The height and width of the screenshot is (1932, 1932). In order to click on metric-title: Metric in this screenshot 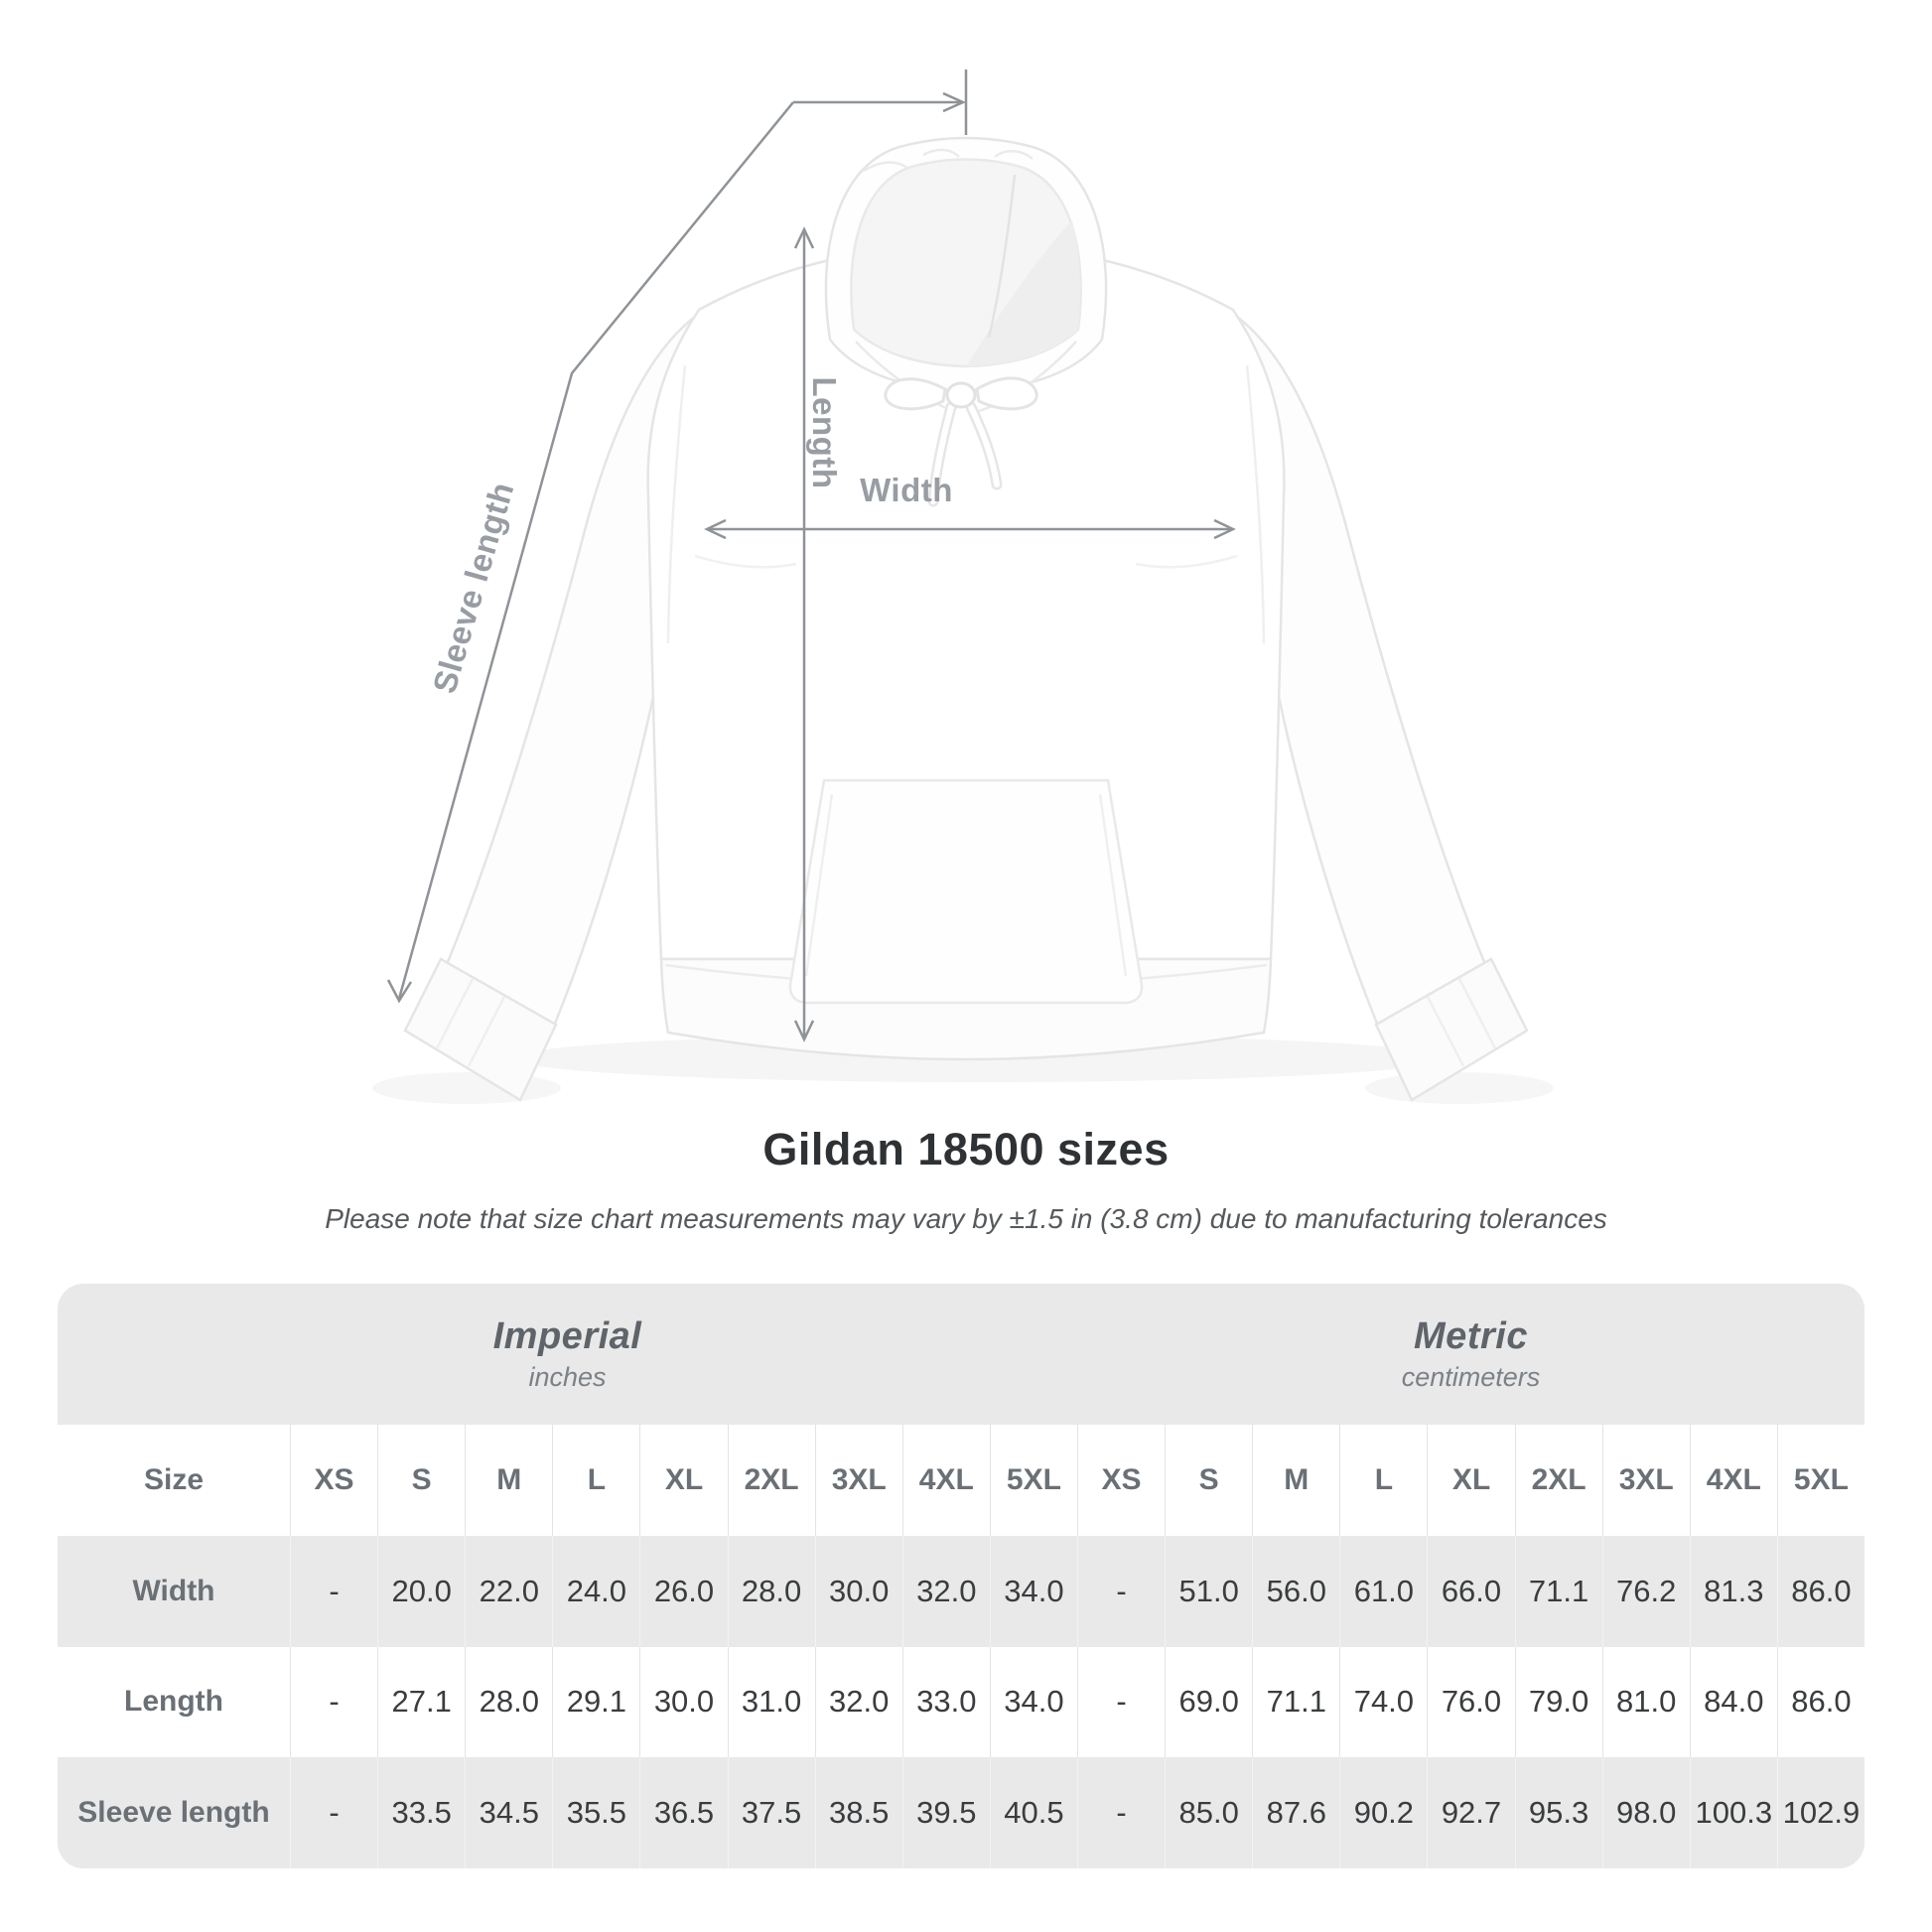, I will do `click(1471, 1336)`.